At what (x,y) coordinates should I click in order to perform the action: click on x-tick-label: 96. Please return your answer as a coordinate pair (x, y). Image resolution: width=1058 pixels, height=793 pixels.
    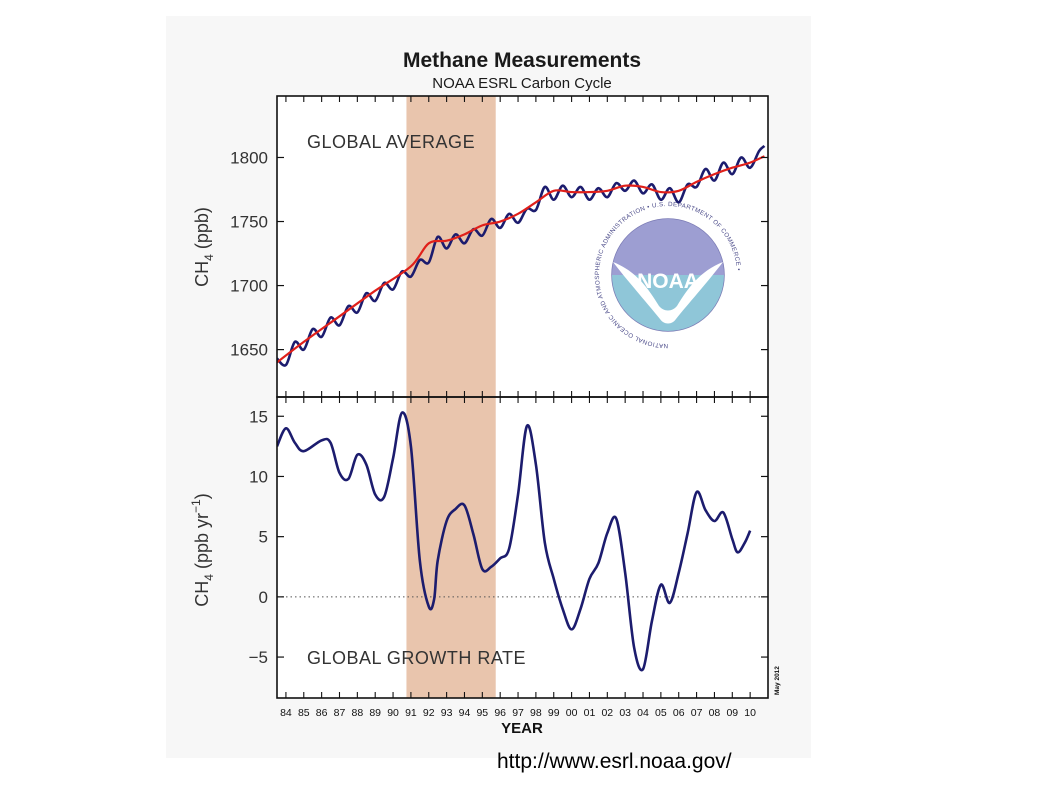
    Looking at the image, I should click on (500, 713).